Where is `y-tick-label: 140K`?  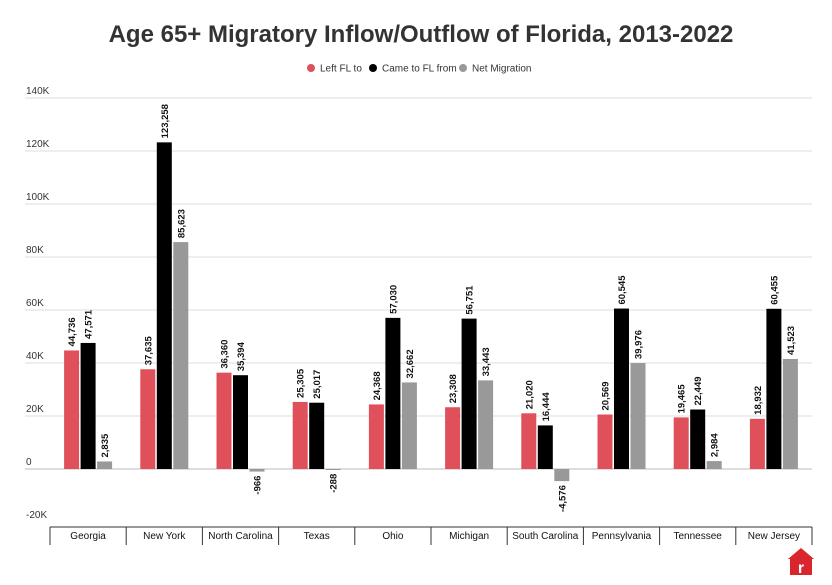
y-tick-label: 140K is located at coordinates (38, 91).